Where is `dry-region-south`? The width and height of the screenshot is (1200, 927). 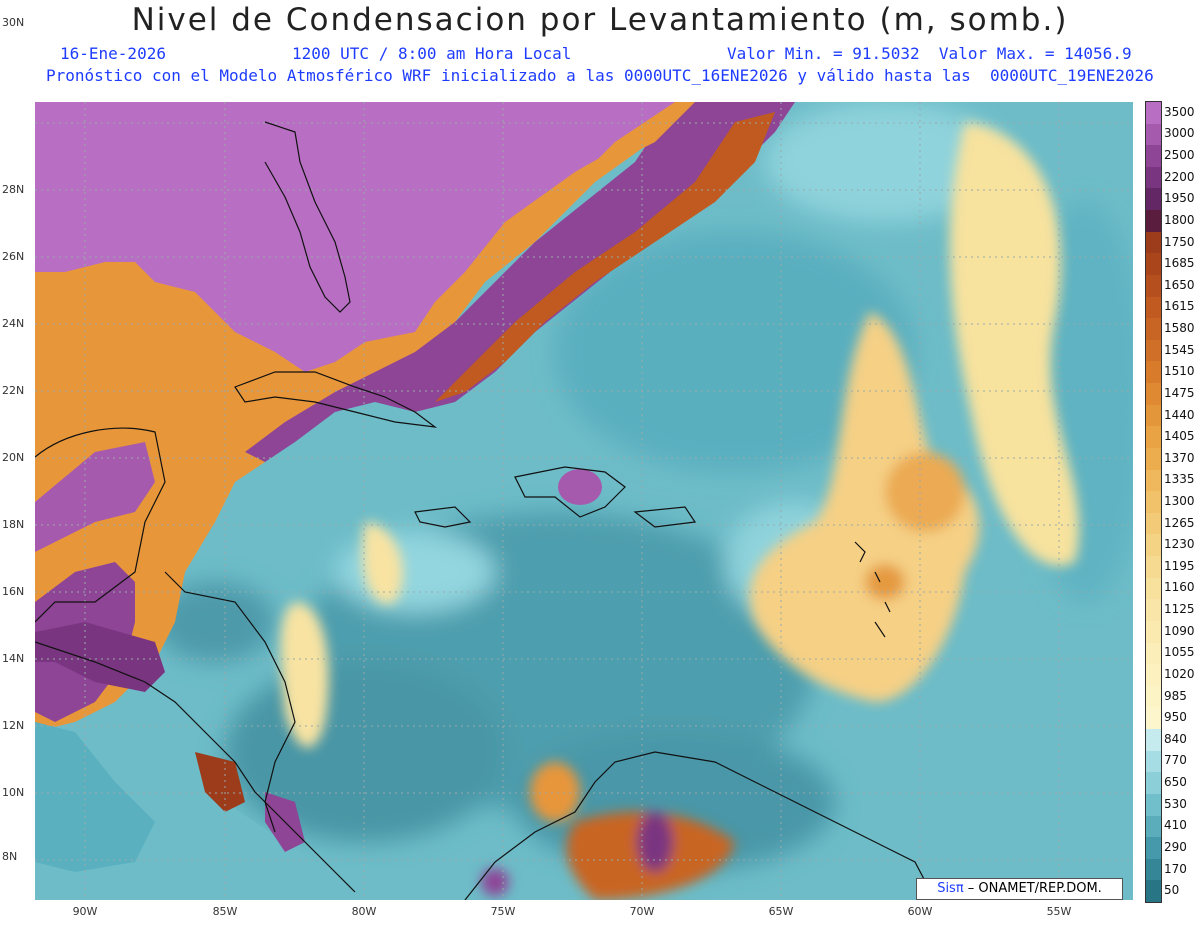
dry-region-south is located at coordinates (608, 831).